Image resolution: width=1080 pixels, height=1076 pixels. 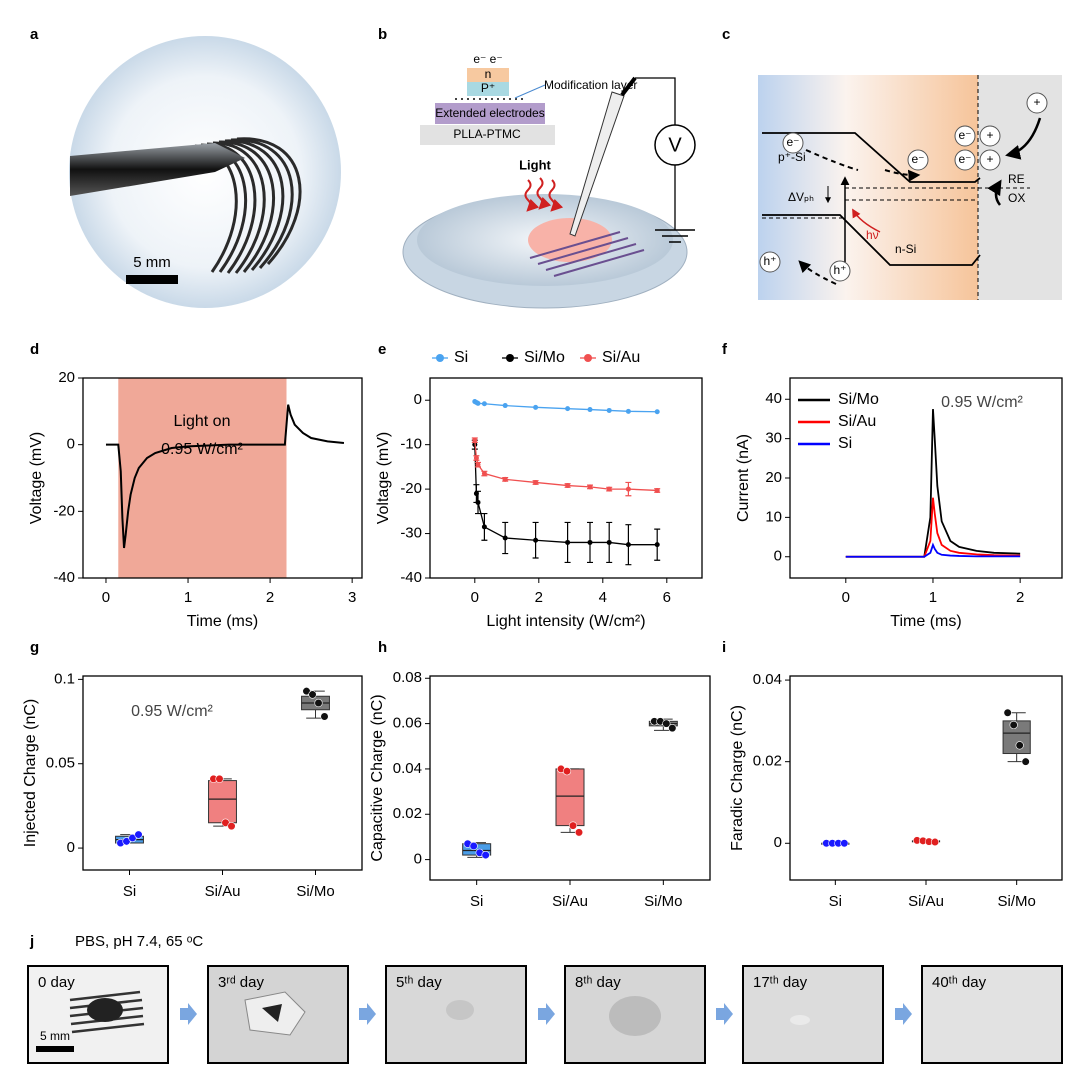 I want to click on panel-letter: h, so click(x=382, y=647).